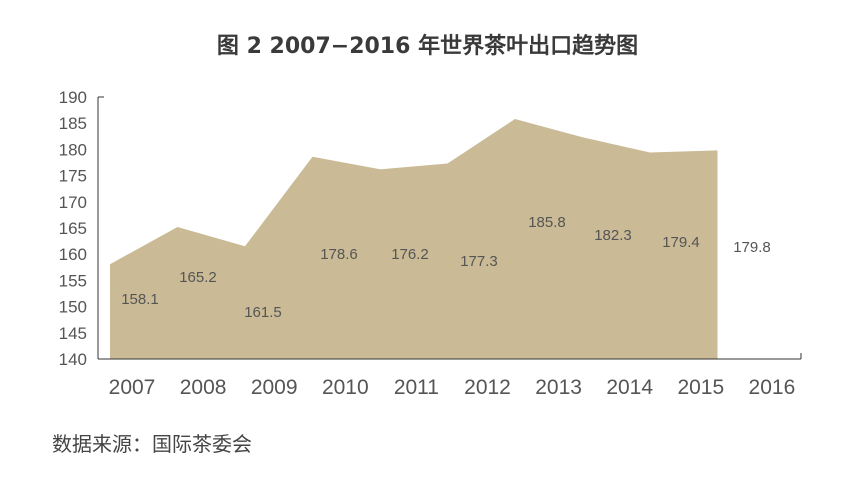  Describe the element at coordinates (410, 254) in the screenshot. I see `data-label: 176.2` at that location.